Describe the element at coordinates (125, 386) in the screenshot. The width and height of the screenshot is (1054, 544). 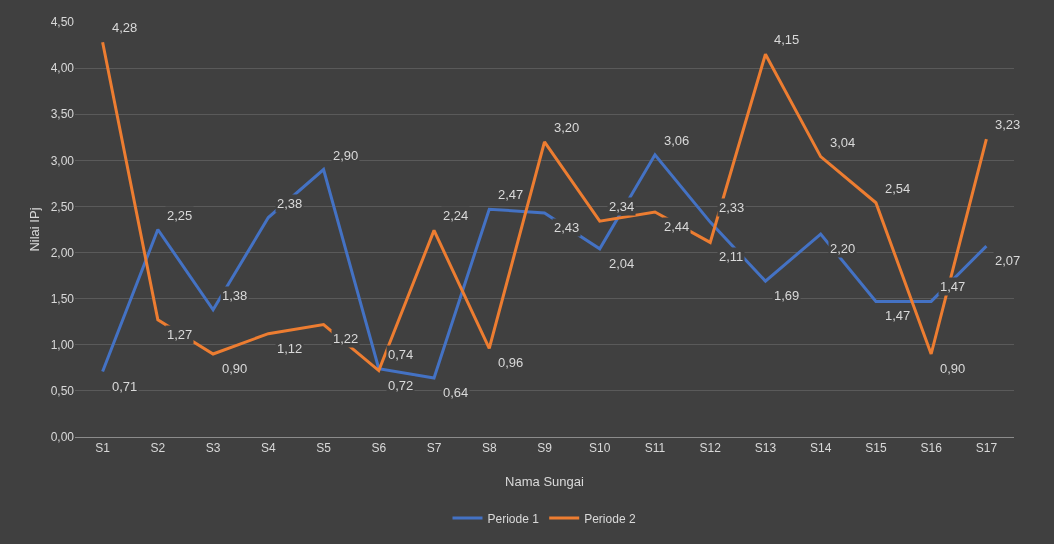
I see `data-label: 0,71` at that location.